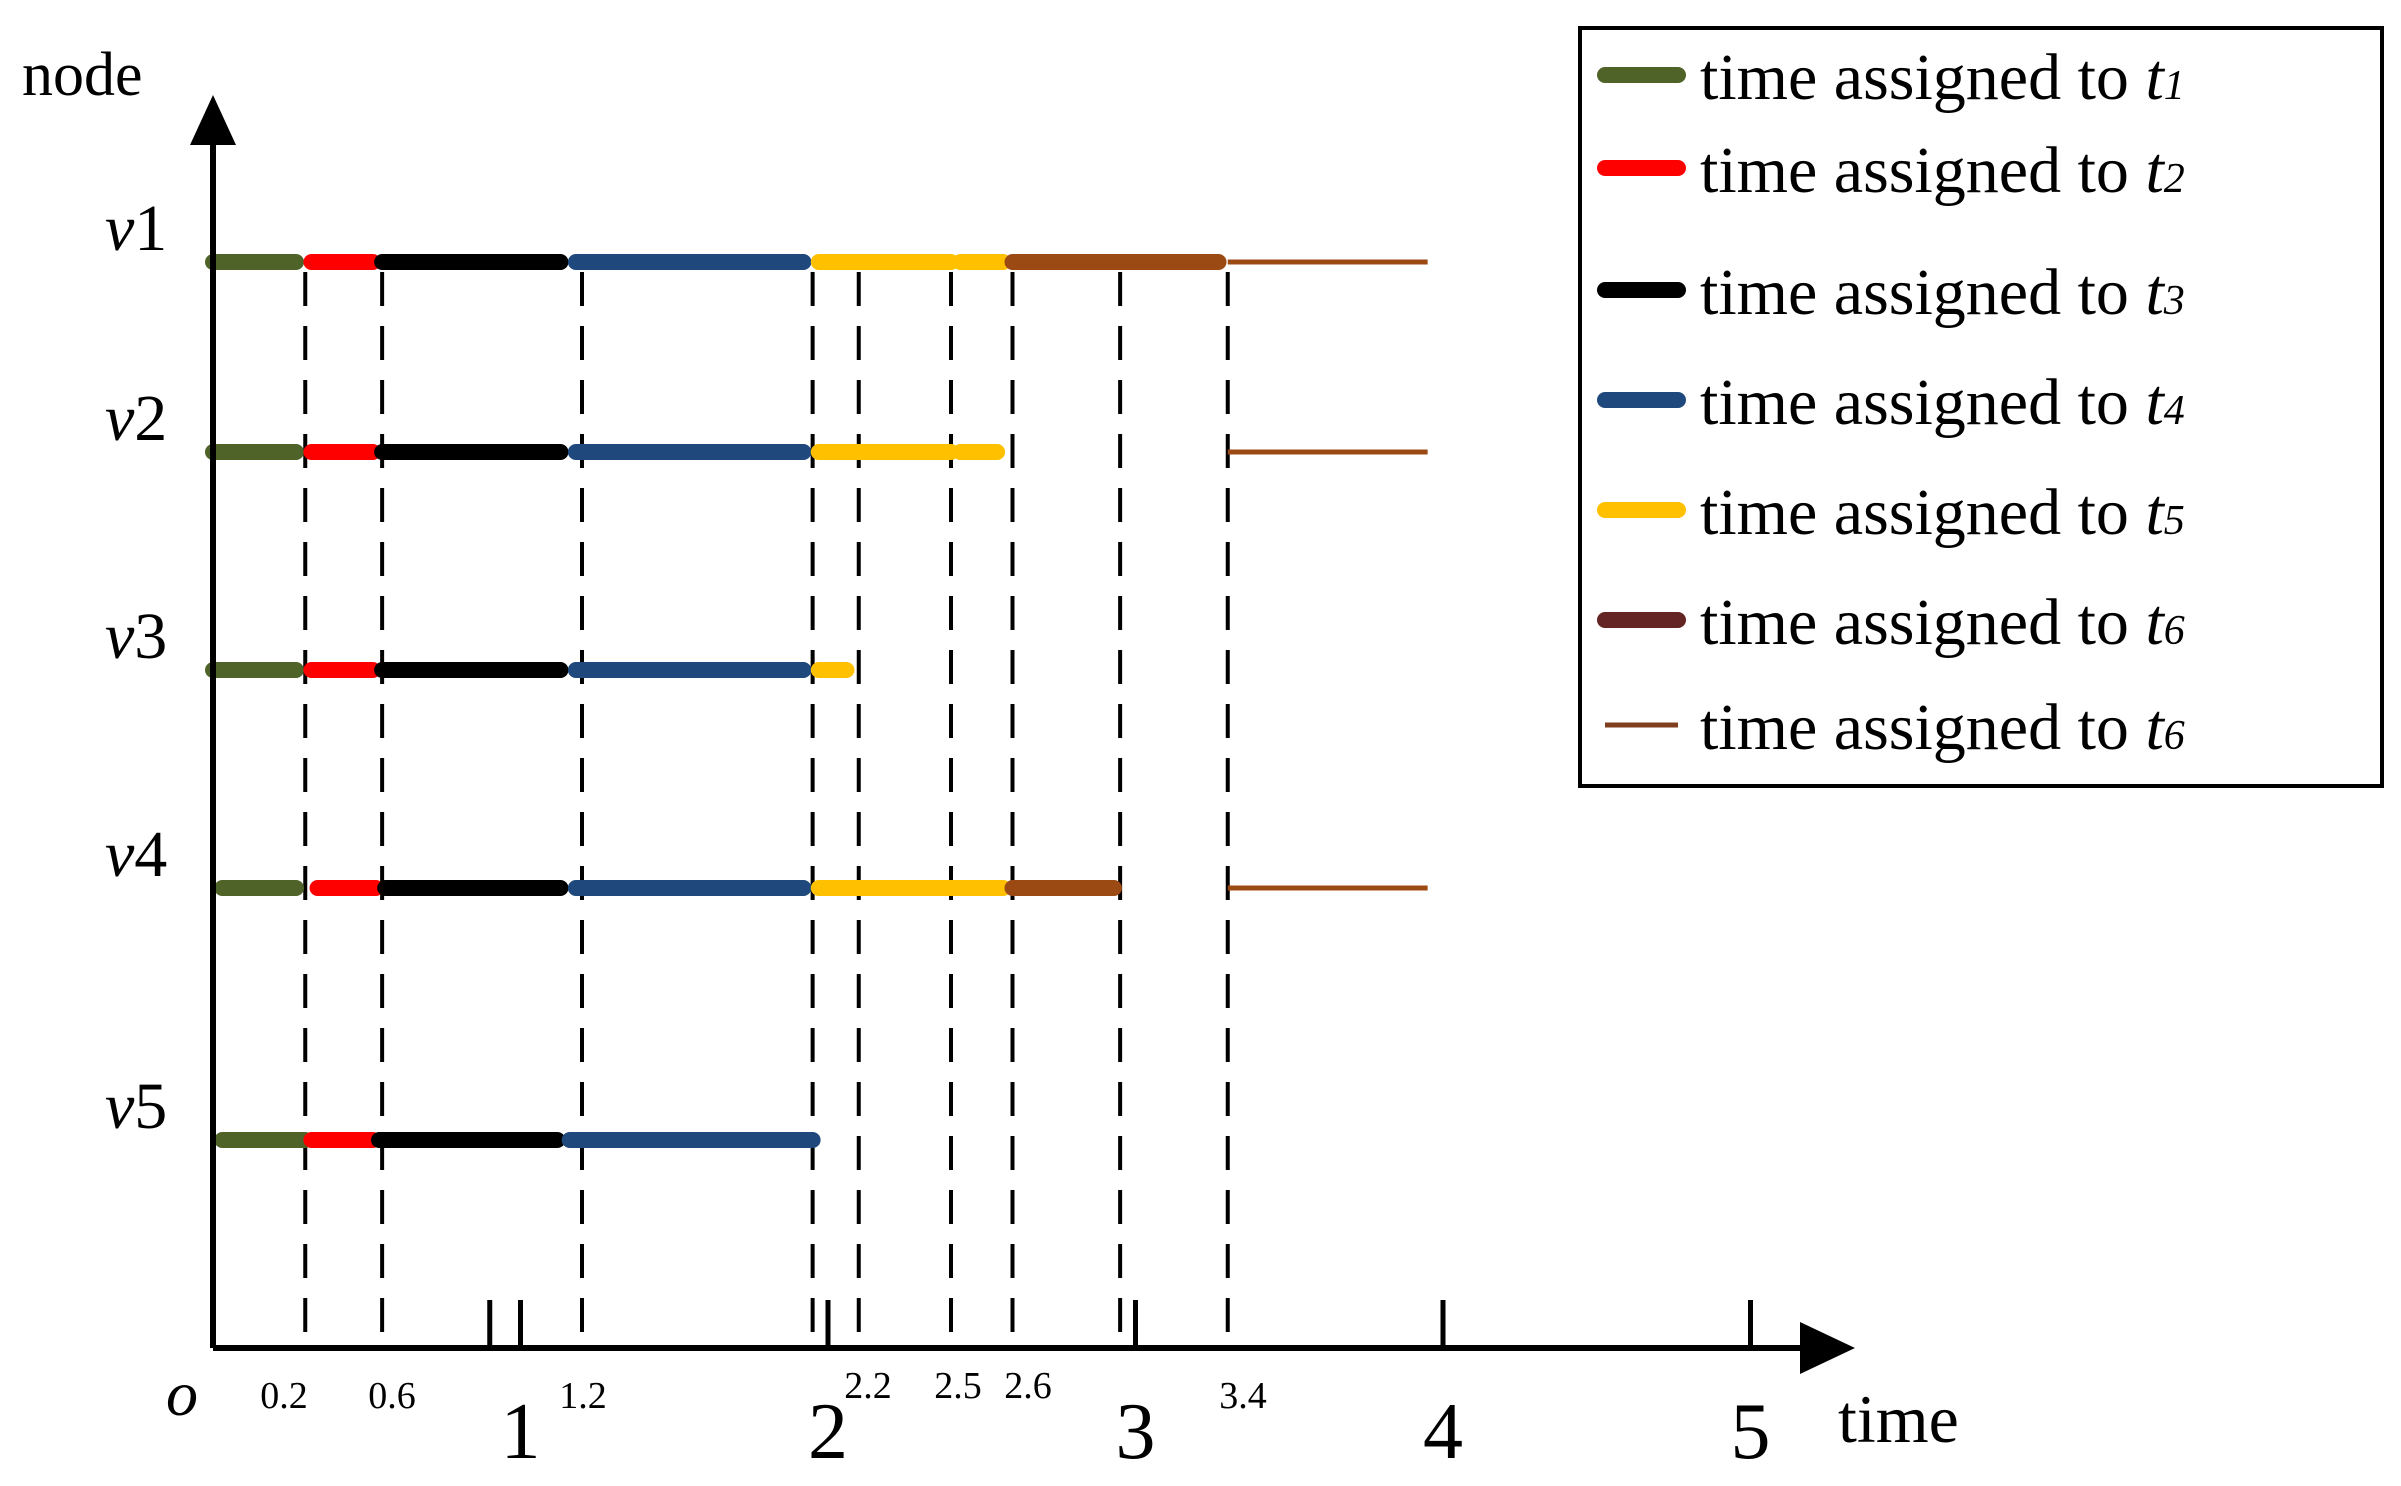  What do you see at coordinates (136, 418) in the screenshot?
I see `node-label-v2: v2` at bounding box center [136, 418].